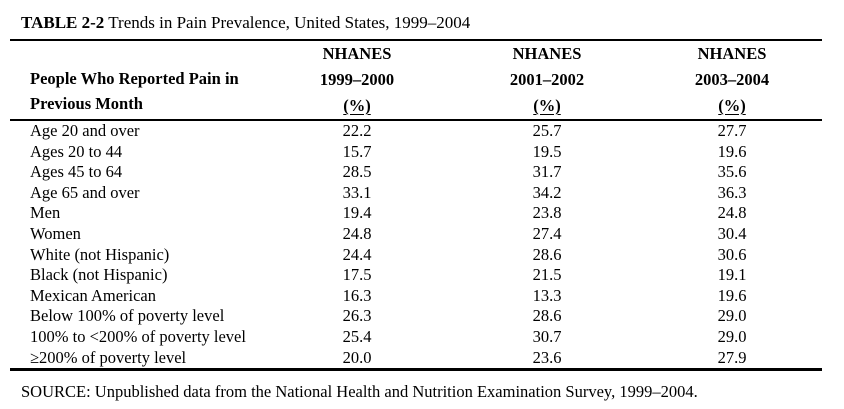 The width and height of the screenshot is (844, 409). I want to click on row-label: Mexican American, so click(93, 295).